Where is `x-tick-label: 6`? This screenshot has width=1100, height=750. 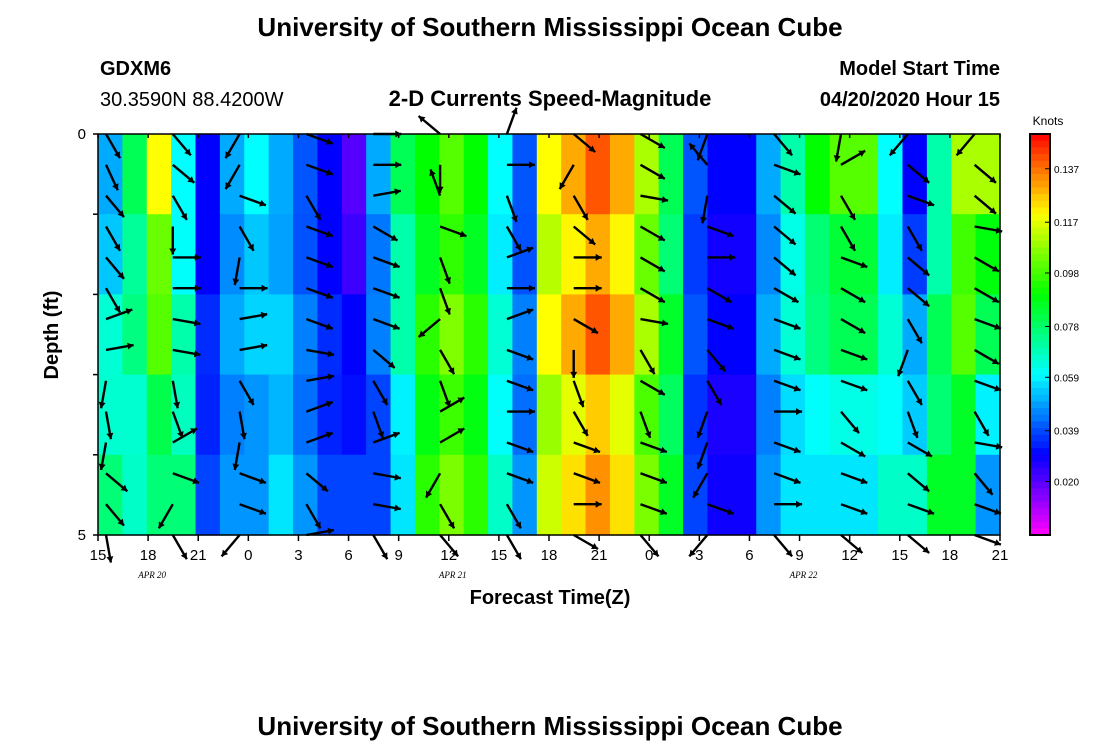 x-tick-label: 6 is located at coordinates (348, 555).